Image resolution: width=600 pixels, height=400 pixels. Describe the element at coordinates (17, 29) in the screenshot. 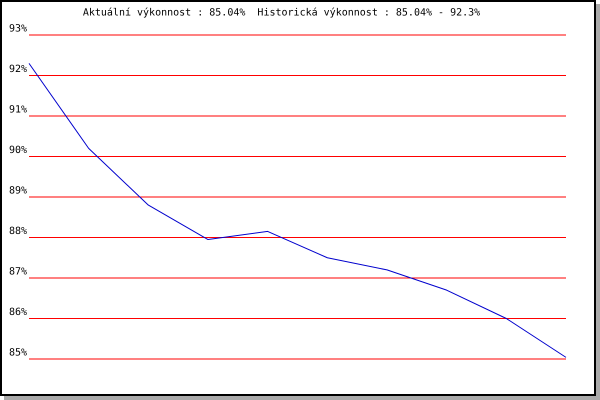

I see `y-tick-label: 93%` at that location.